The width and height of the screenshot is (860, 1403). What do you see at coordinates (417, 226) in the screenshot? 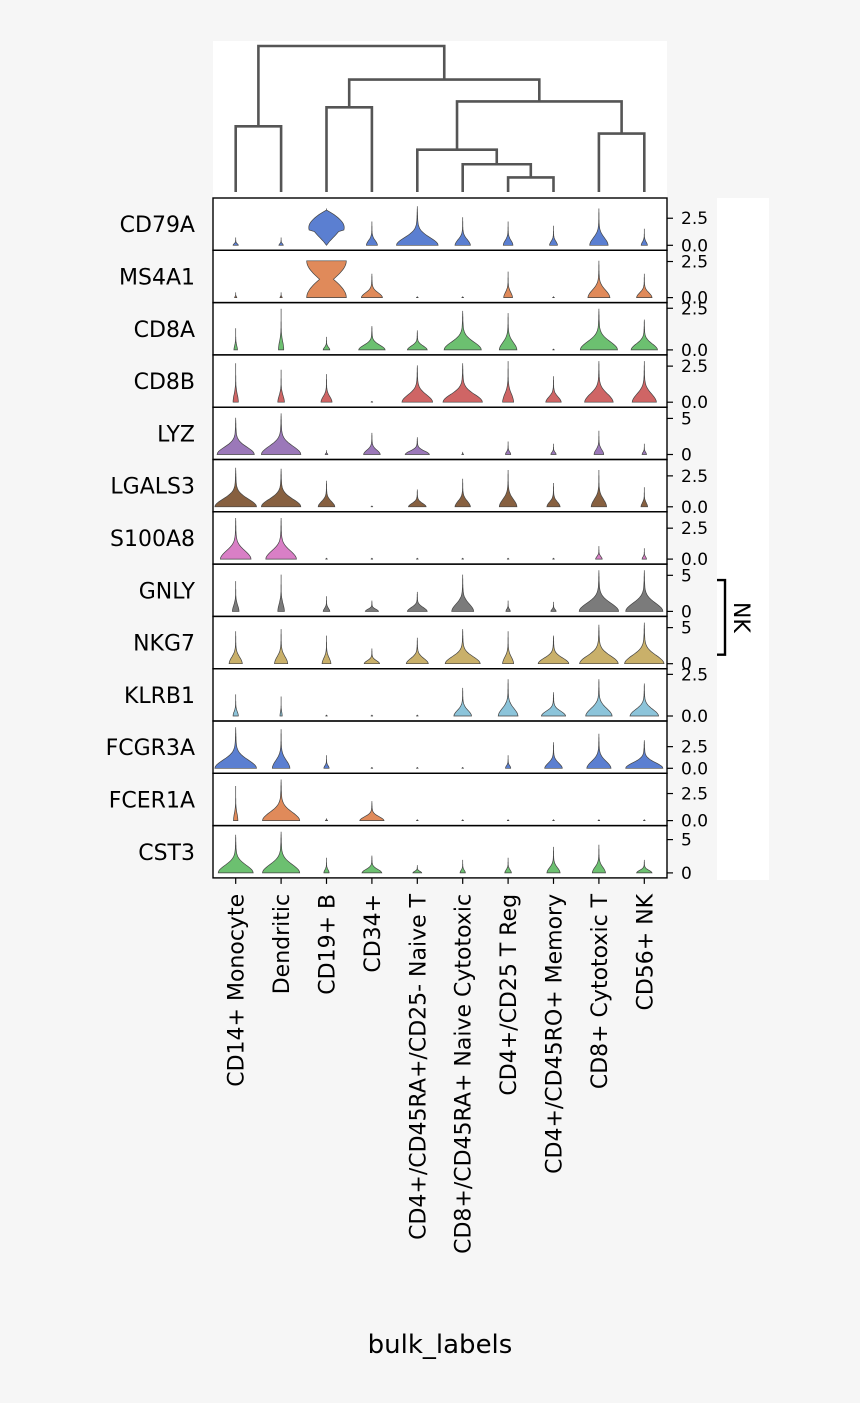
I see `violin-cd79a-cd4-cd45ra-cd25-naive-t` at bounding box center [417, 226].